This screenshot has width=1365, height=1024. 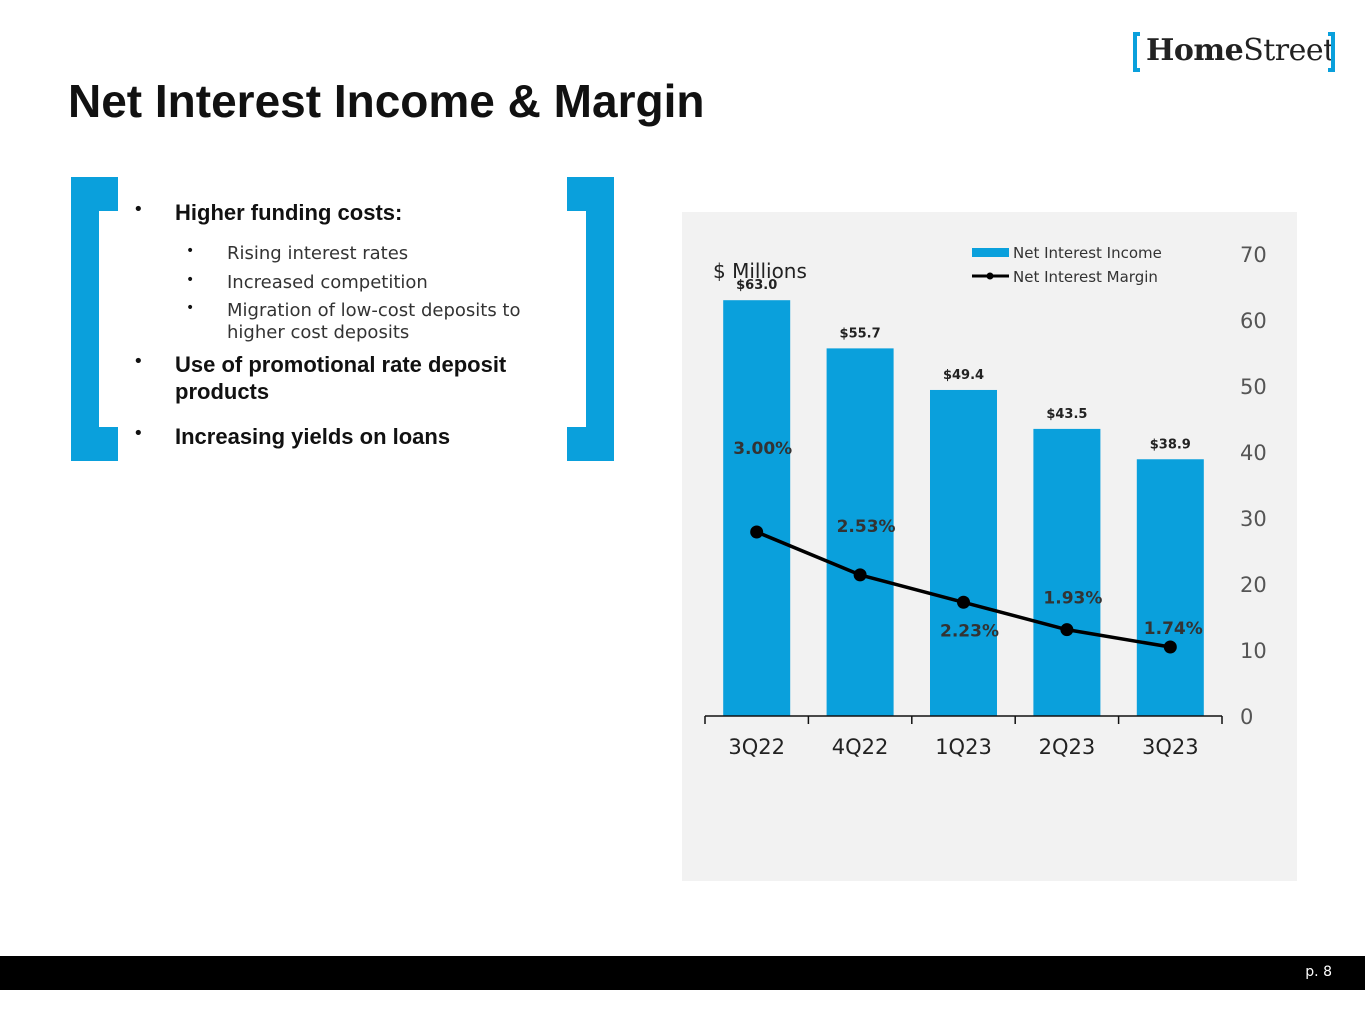 I want to click on legend-swatch-bar, so click(x=990, y=252).